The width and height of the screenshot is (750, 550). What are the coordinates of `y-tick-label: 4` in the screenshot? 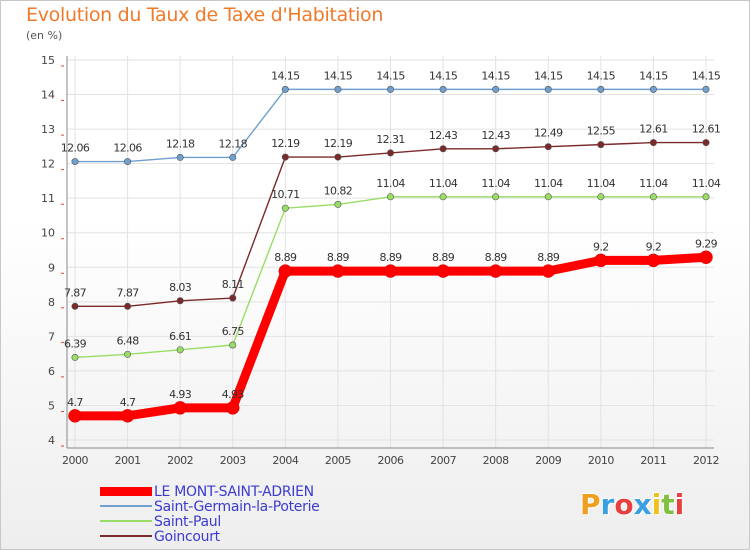 It's located at (51, 440).